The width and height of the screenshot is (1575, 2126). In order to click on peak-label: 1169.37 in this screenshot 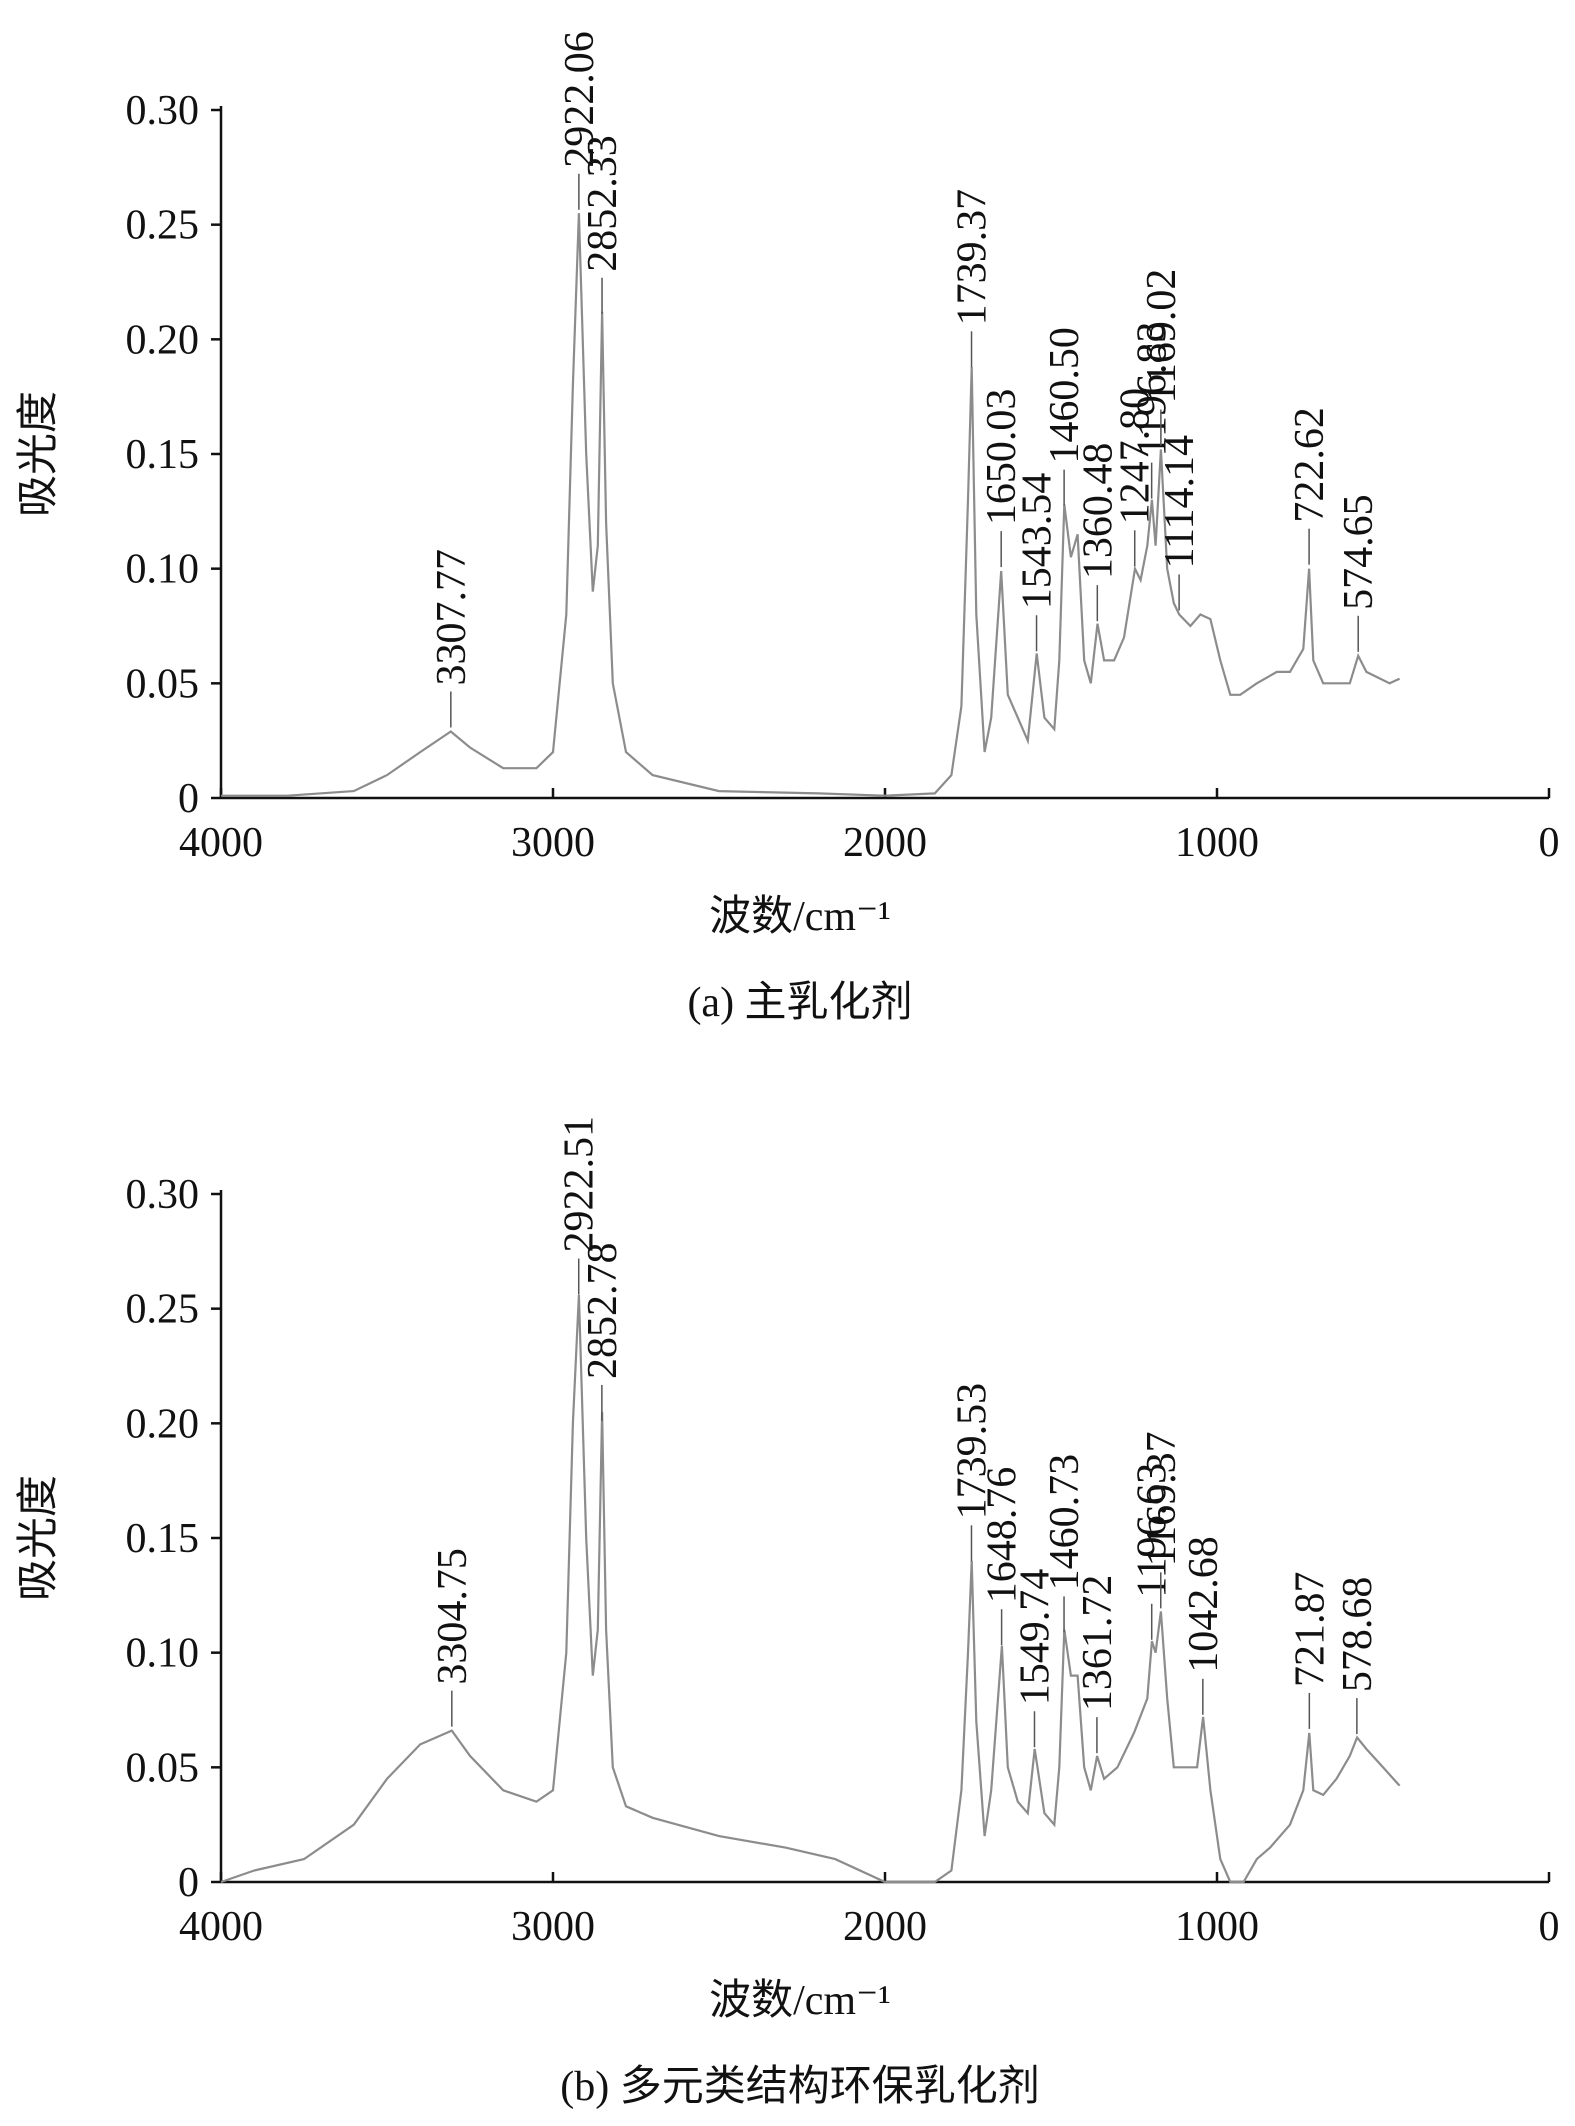, I will do `click(1162, 1498)`.